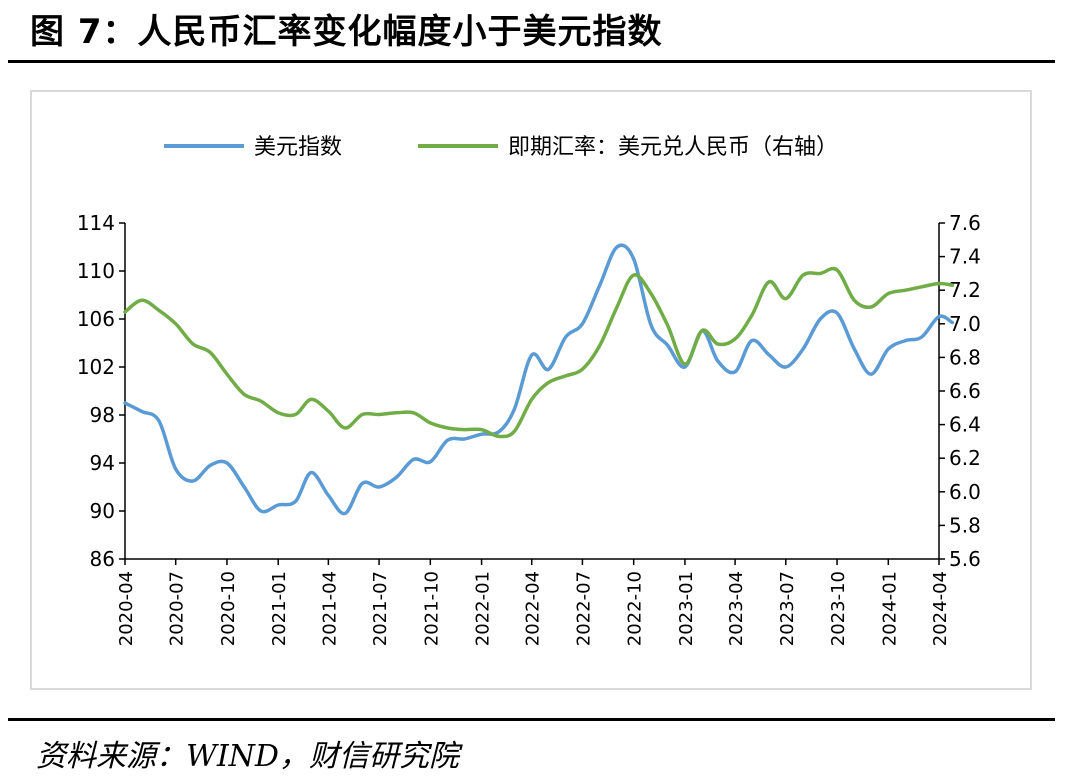 The image size is (1080, 782). Describe the element at coordinates (965, 223) in the screenshot. I see `right-tick-label: 7.6` at that location.